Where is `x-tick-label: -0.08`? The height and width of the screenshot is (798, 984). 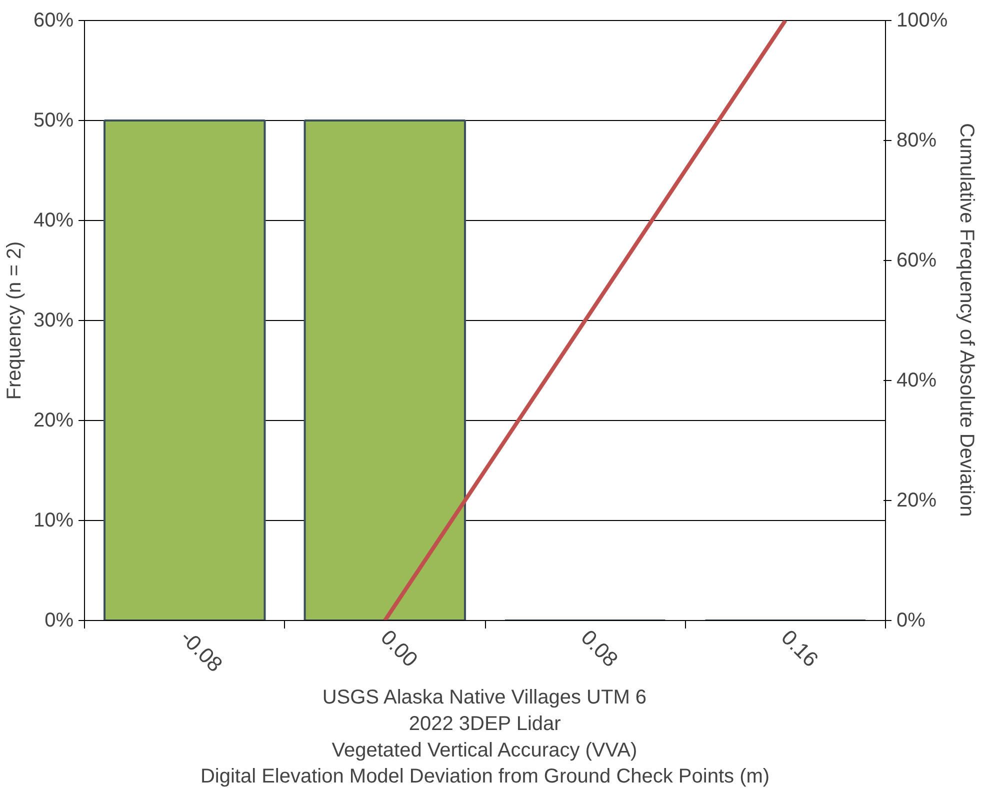
x-tick-label: -0.08 is located at coordinates (202, 651).